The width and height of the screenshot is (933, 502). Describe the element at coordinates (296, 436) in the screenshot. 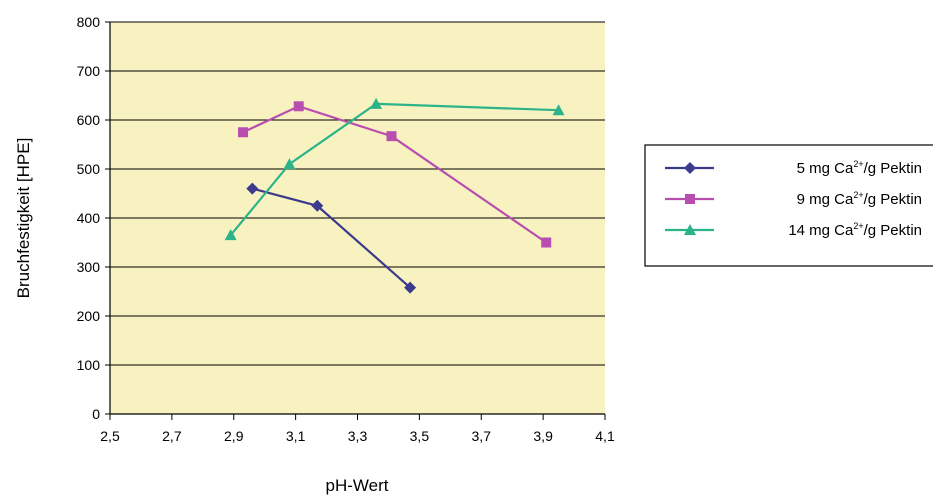

I see `x-tick-label: 3,1` at that location.